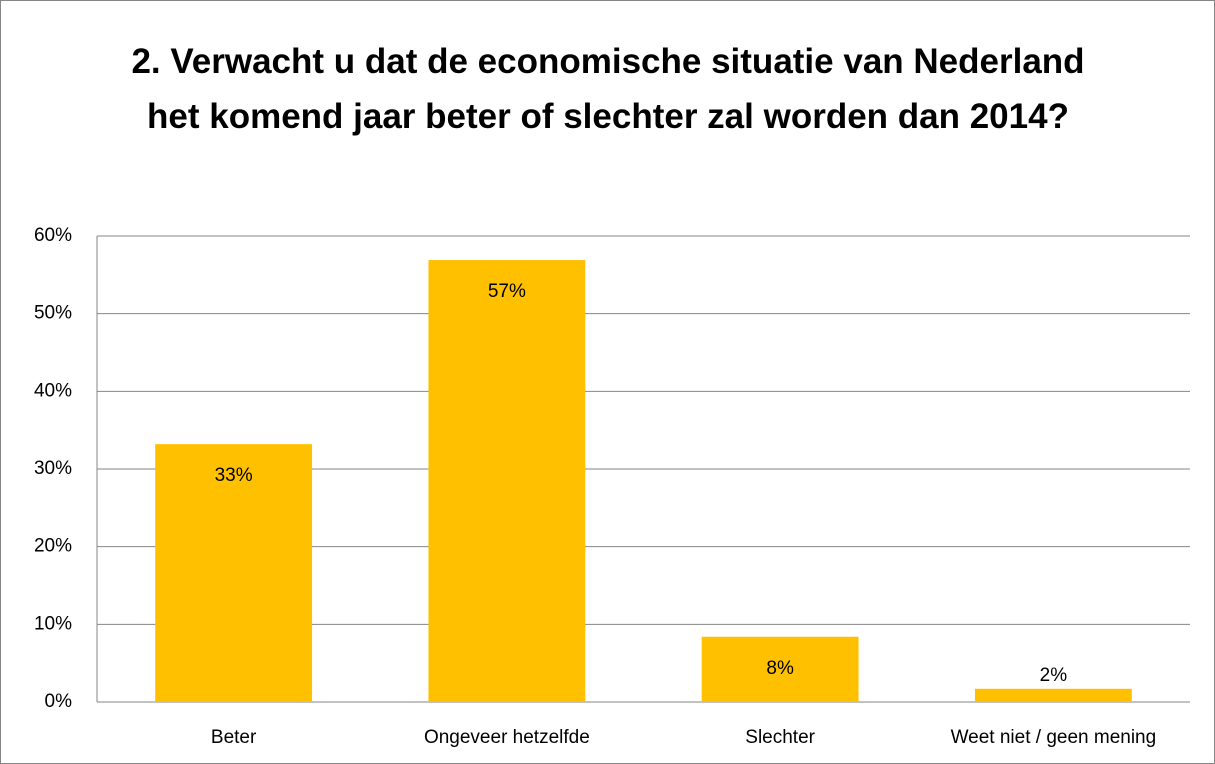  Describe the element at coordinates (507, 737) in the screenshot. I see `x-tick-label: Ongeveer hetzelfde` at that location.